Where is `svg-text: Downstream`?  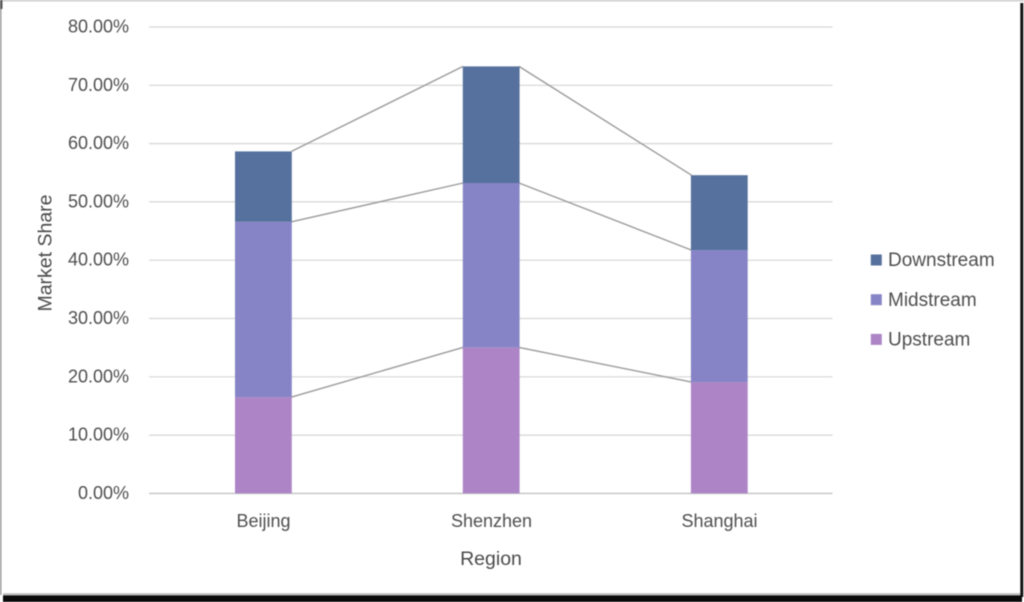 svg-text: Downstream is located at coordinates (941, 260).